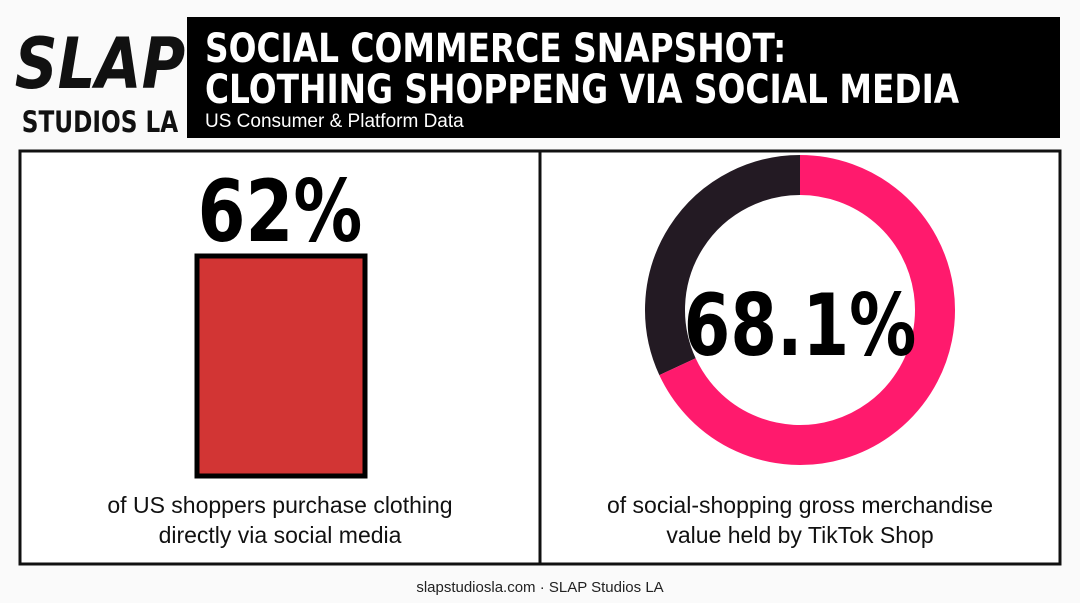 This screenshot has width=1080, height=603. Describe the element at coordinates (800, 505) in the screenshot. I see `stat-caption: of social-shopping gross merchandise` at that location.